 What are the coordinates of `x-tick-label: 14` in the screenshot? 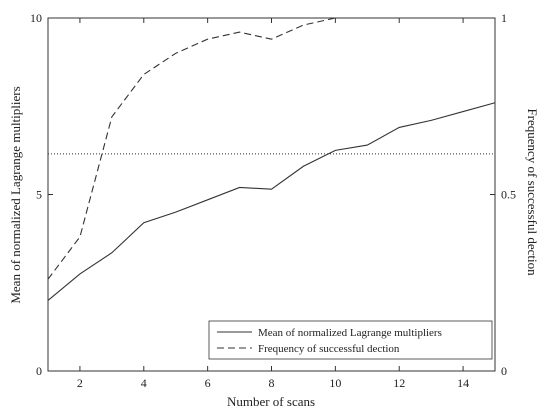 It's located at (463, 383).